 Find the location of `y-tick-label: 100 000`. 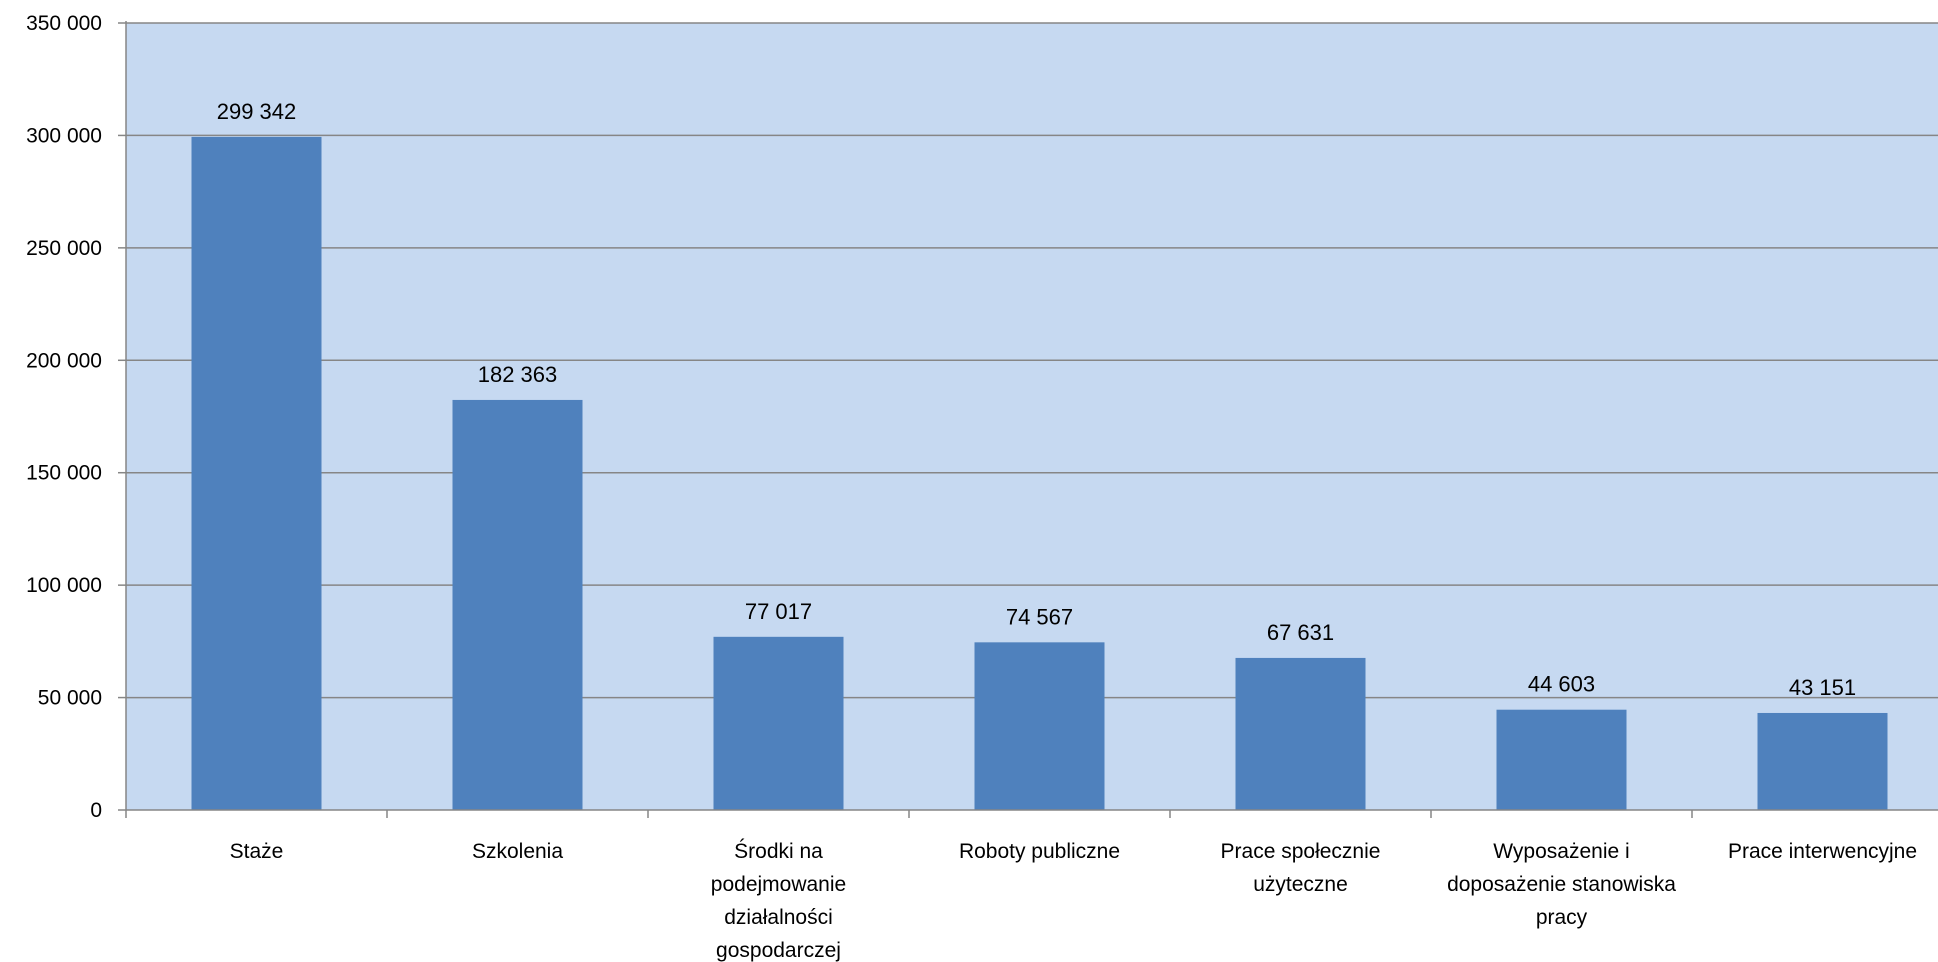

y-tick-label: 100 000 is located at coordinates (64, 585).